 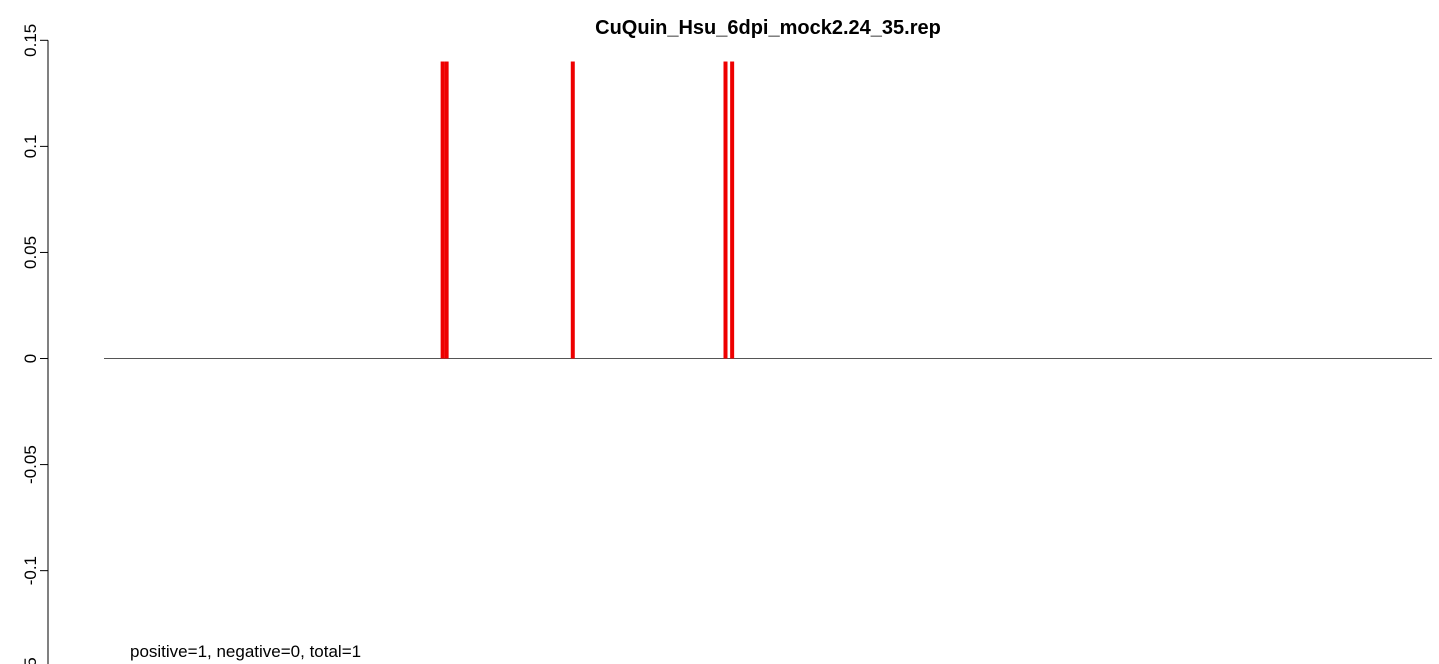 What do you see at coordinates (30, 358) in the screenshot?
I see `y-tick-label: 0` at bounding box center [30, 358].